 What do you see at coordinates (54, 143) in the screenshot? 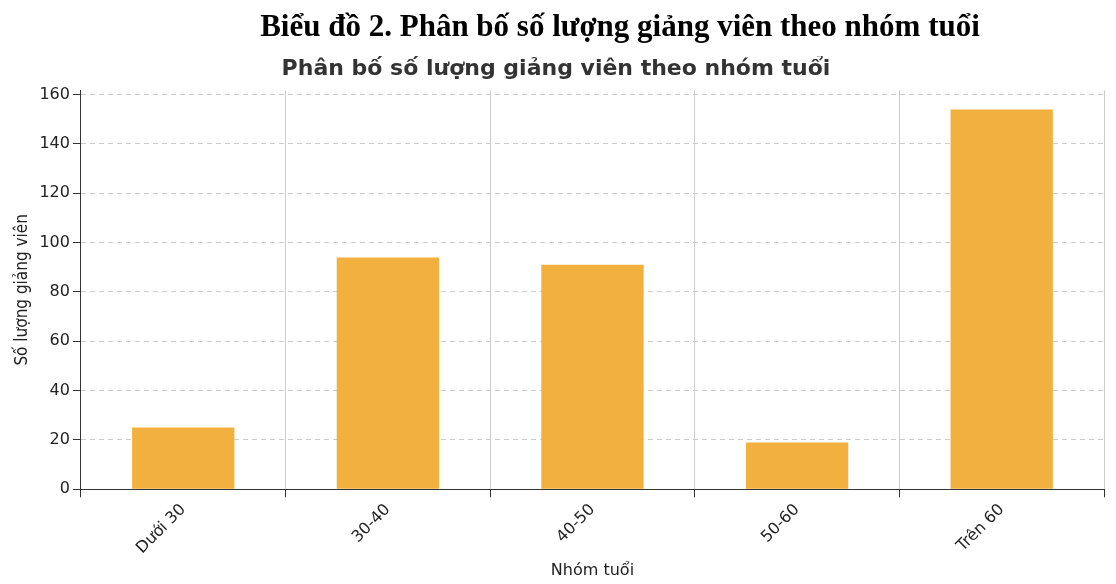
I see `y-tick-label: 140` at bounding box center [54, 143].